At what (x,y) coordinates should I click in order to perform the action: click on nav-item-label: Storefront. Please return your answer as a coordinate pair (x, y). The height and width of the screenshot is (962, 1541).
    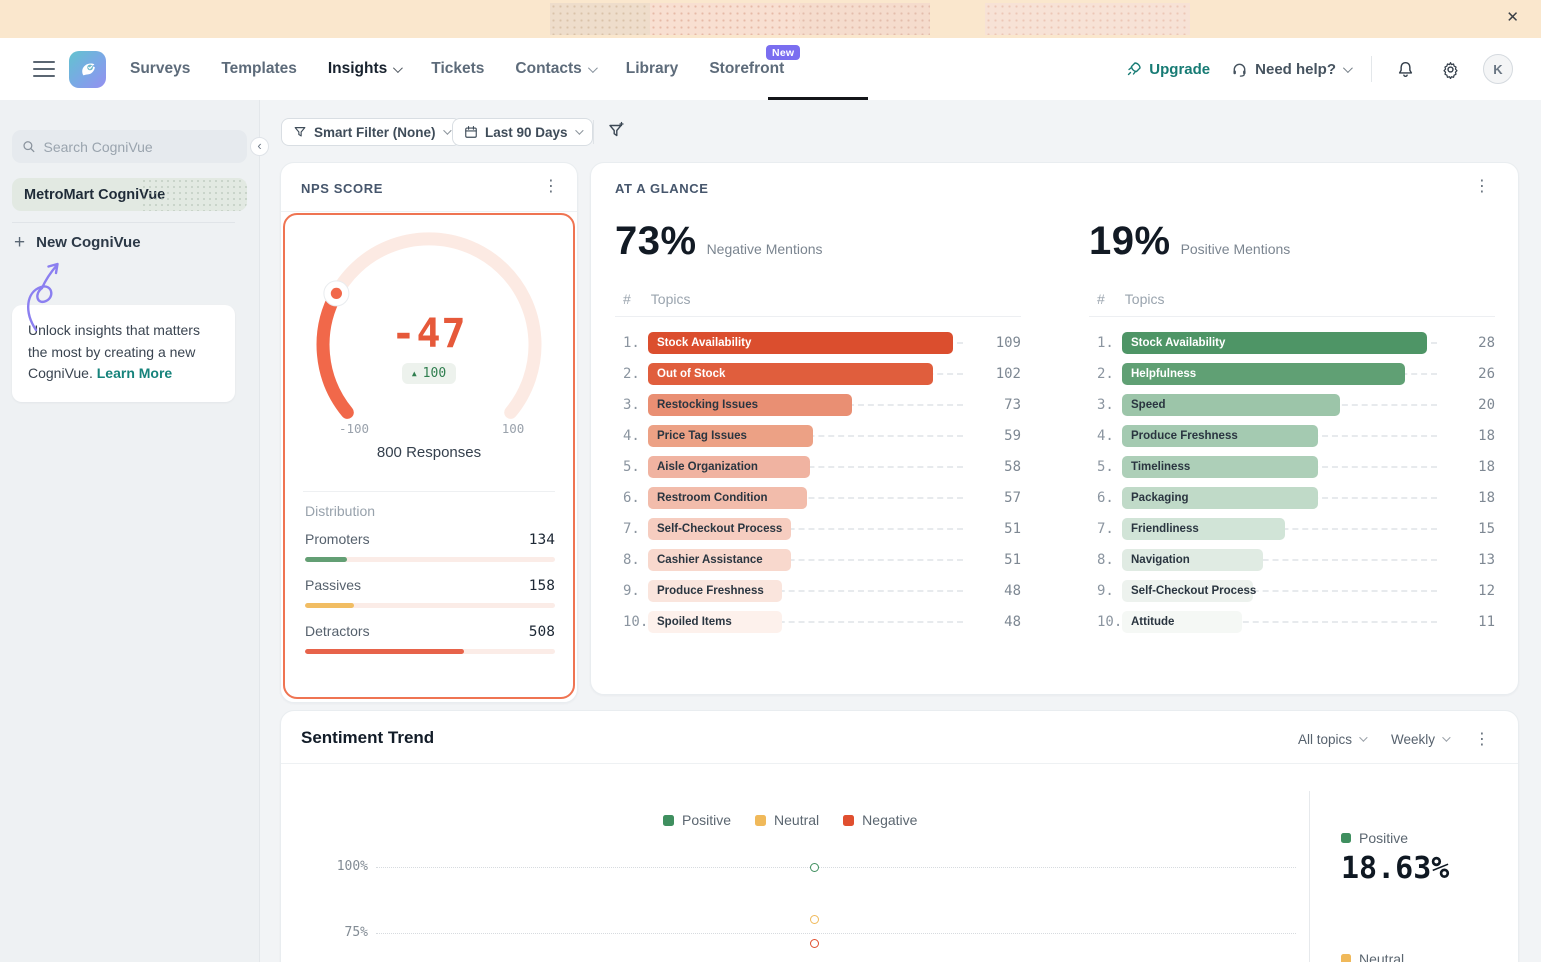
    Looking at the image, I should click on (747, 68).